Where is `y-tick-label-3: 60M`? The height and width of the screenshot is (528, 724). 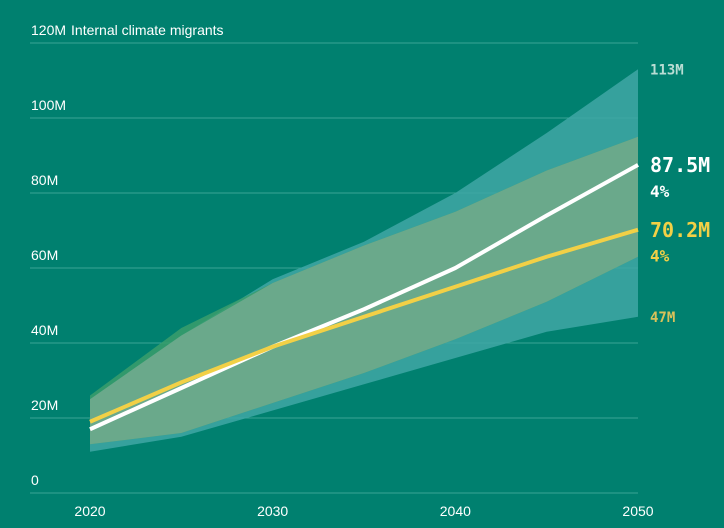
y-tick-label-3: 60M is located at coordinates (44, 255).